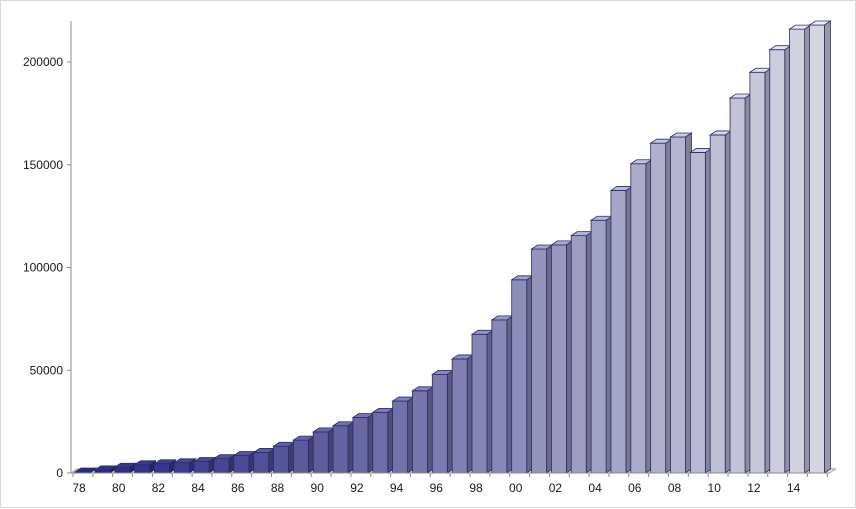 The image size is (856, 509). What do you see at coordinates (794, 488) in the screenshot?
I see `x-tick-label: 14` at bounding box center [794, 488].